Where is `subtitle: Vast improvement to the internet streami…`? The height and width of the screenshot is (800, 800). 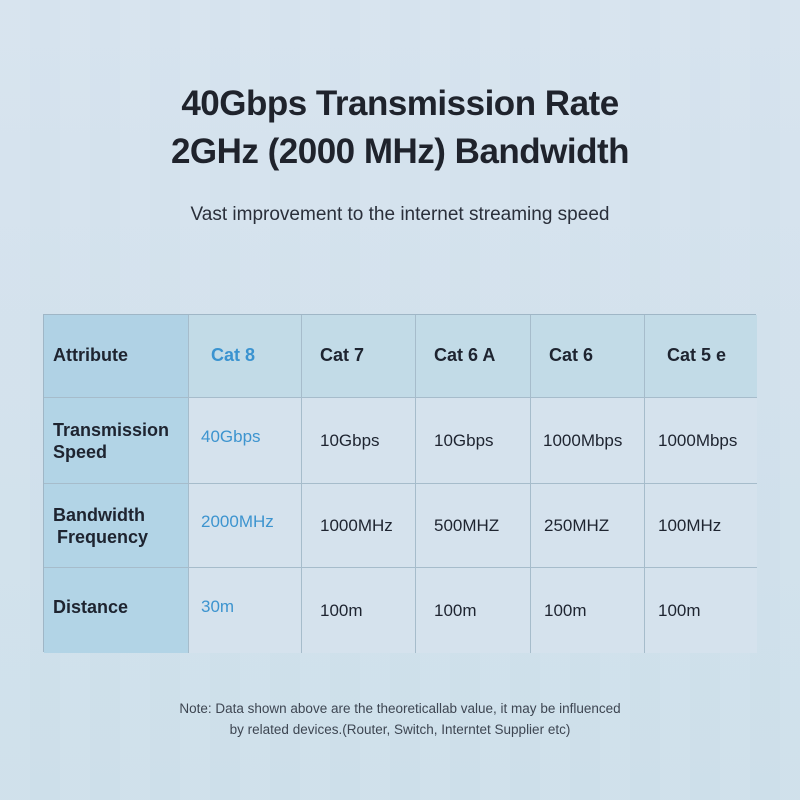
subtitle: Vast improvement to the internet streami… is located at coordinates (400, 214).